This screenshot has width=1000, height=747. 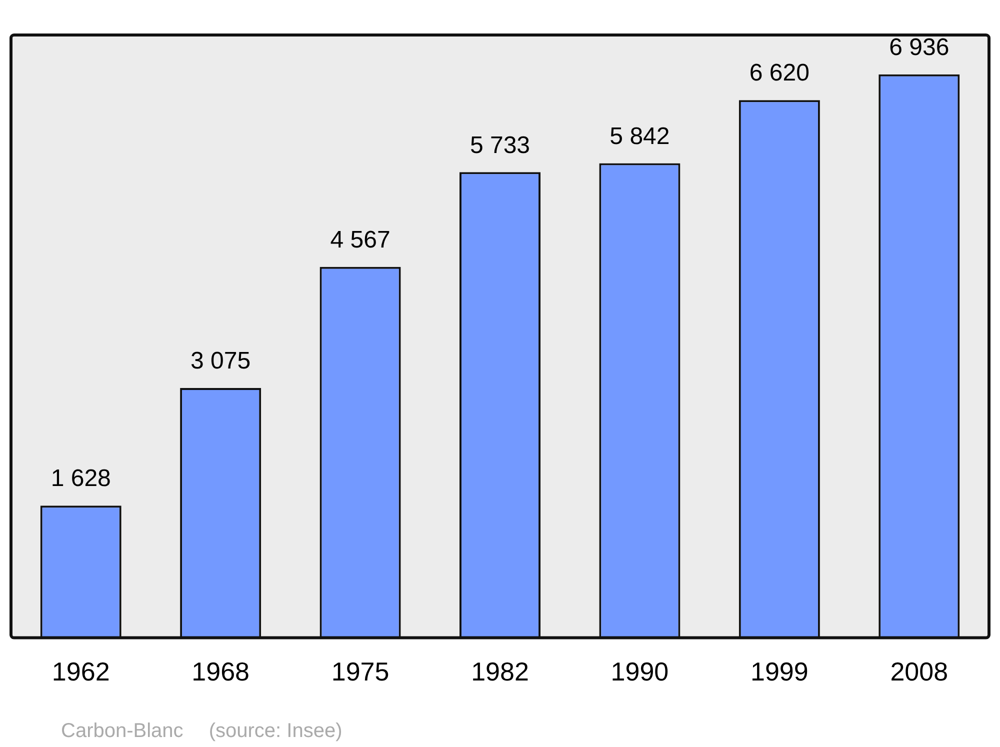 What do you see at coordinates (80, 478) in the screenshot?
I see `data-label: 1 628` at bounding box center [80, 478].